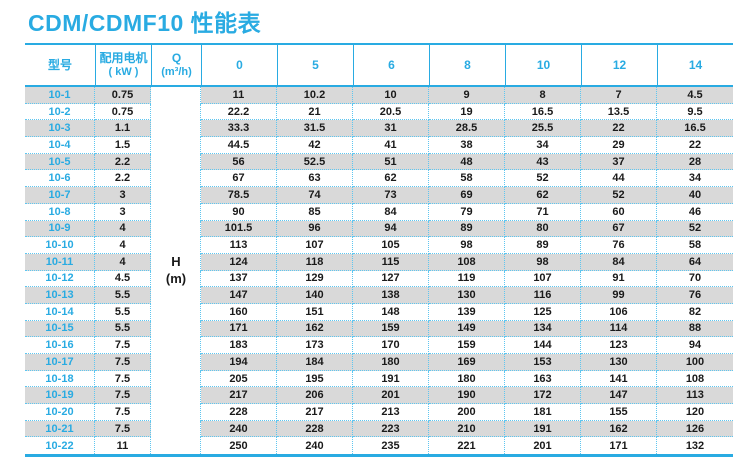 The image size is (750, 460). What do you see at coordinates (543, 329) in the screenshot?
I see `head-value-cell: 134` at bounding box center [543, 329].